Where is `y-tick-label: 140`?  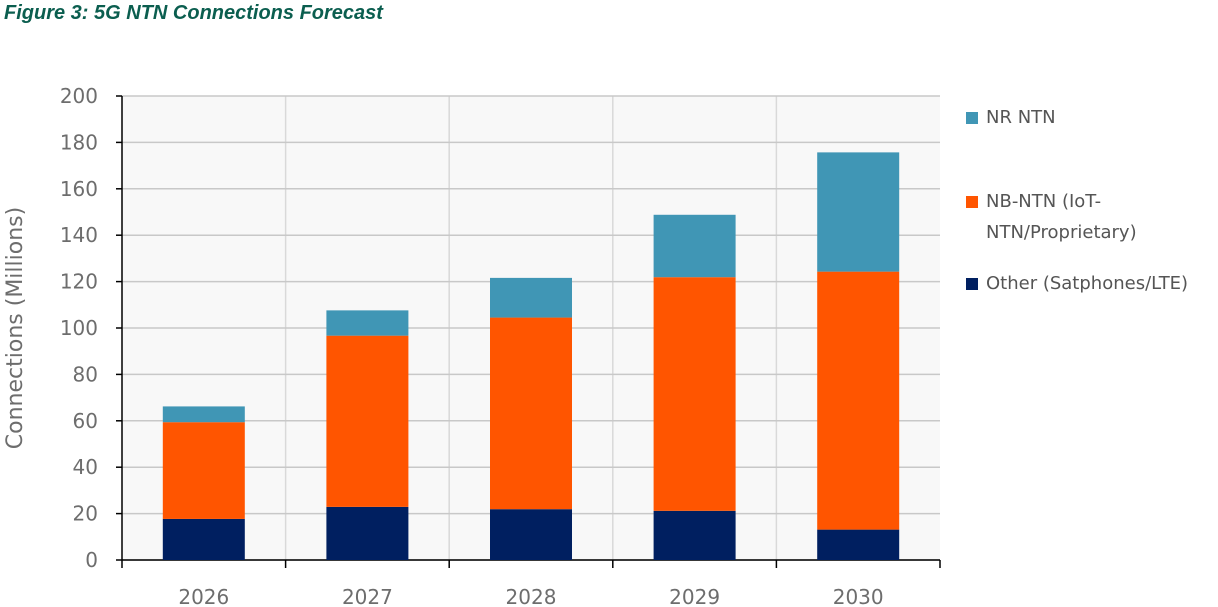 y-tick-label: 140 is located at coordinates (79, 235).